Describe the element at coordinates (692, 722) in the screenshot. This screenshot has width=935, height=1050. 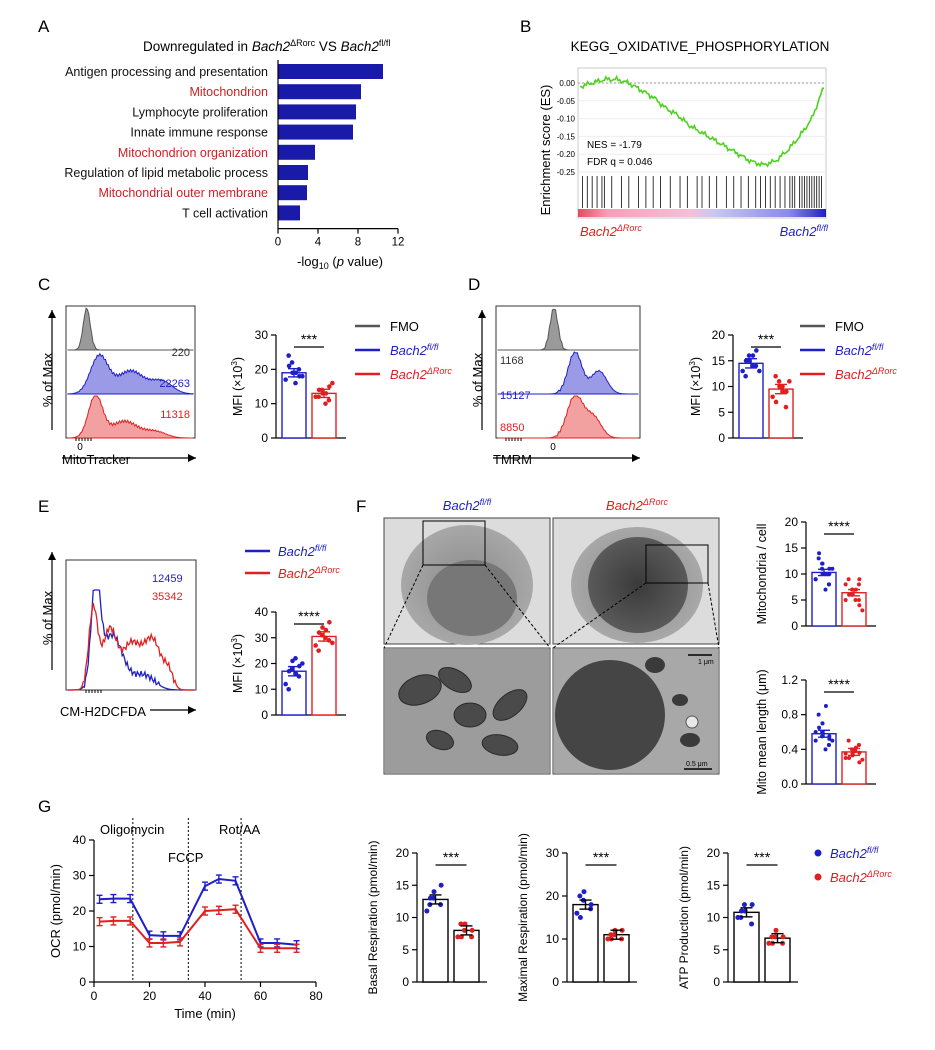
I see `vacuole` at that location.